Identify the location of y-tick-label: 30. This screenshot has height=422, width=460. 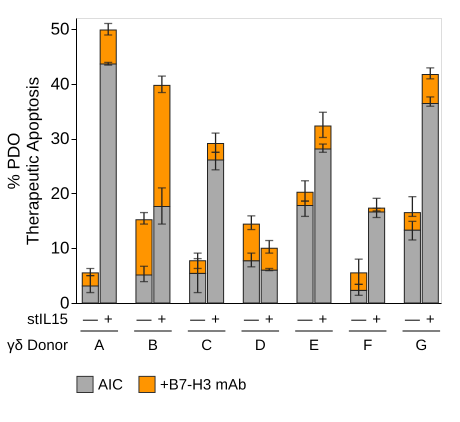
(60, 138).